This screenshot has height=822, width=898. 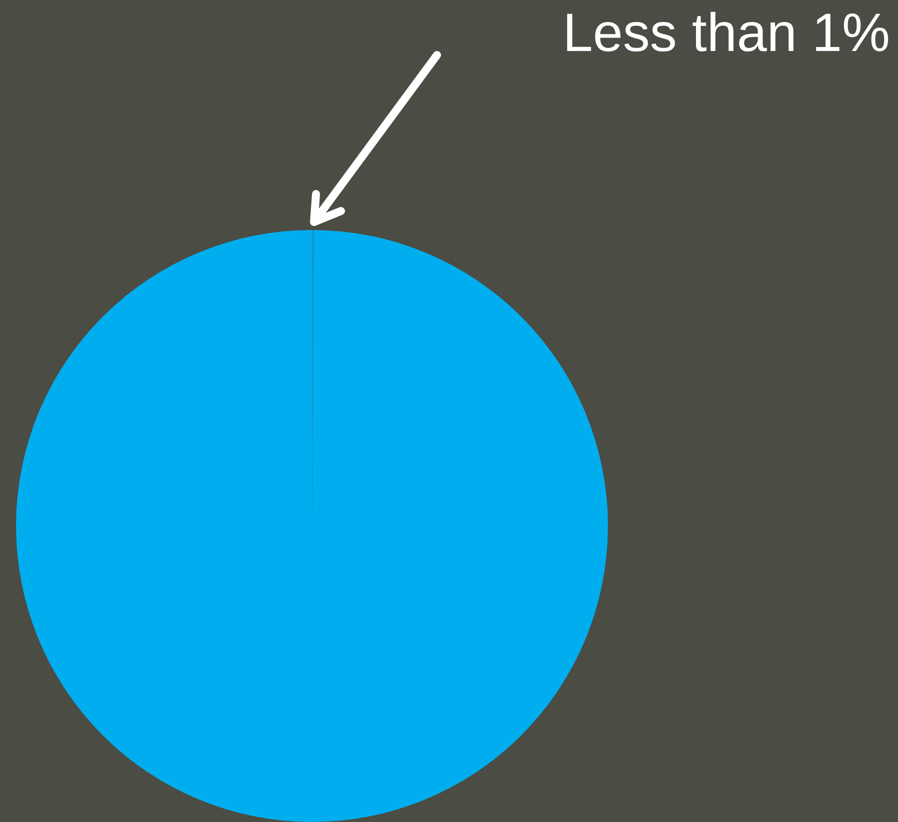 What do you see at coordinates (726, 33) in the screenshot?
I see `text: Less than 1%` at bounding box center [726, 33].